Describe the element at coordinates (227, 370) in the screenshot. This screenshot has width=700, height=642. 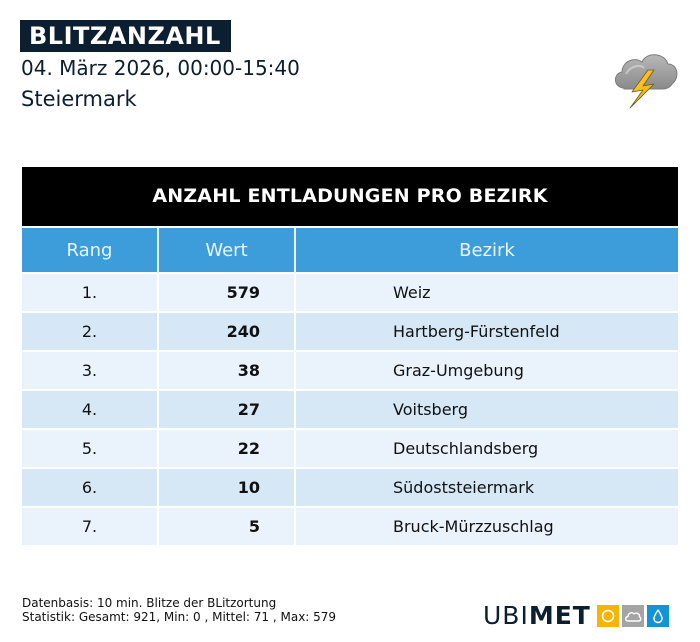
I see `value-cell: 38` at that location.